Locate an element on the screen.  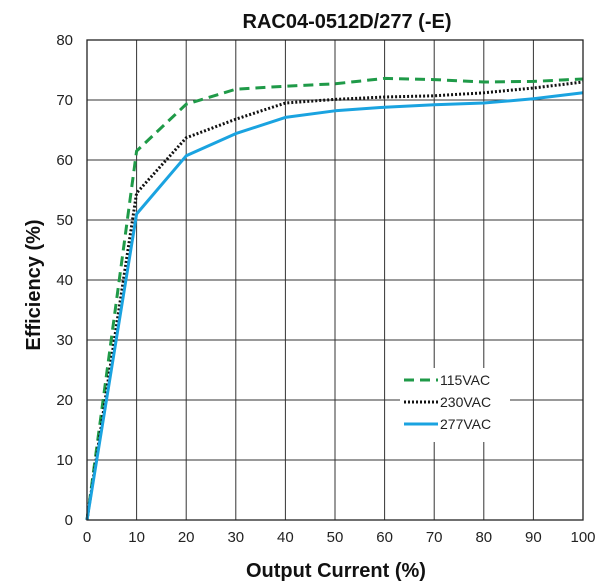
y-tick-label: 0 is located at coordinates (69, 520).